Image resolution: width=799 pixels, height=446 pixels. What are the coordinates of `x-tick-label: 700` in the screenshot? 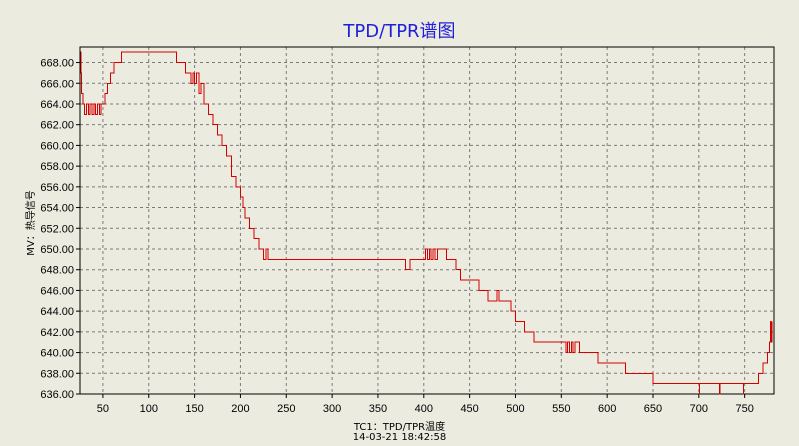 It's located at (699, 409).